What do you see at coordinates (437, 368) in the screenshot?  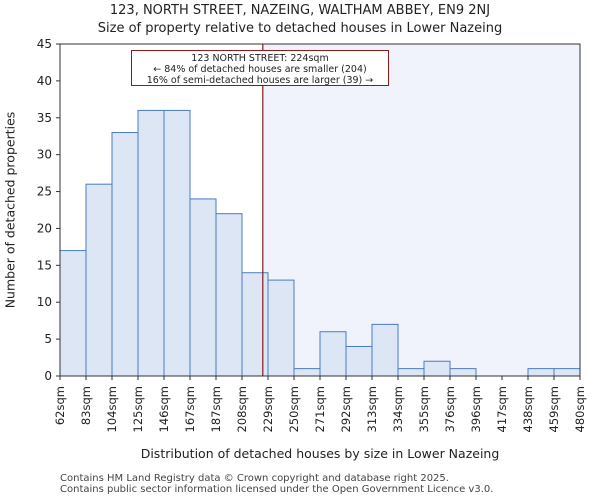 I see `bar-355sqm` at bounding box center [437, 368].